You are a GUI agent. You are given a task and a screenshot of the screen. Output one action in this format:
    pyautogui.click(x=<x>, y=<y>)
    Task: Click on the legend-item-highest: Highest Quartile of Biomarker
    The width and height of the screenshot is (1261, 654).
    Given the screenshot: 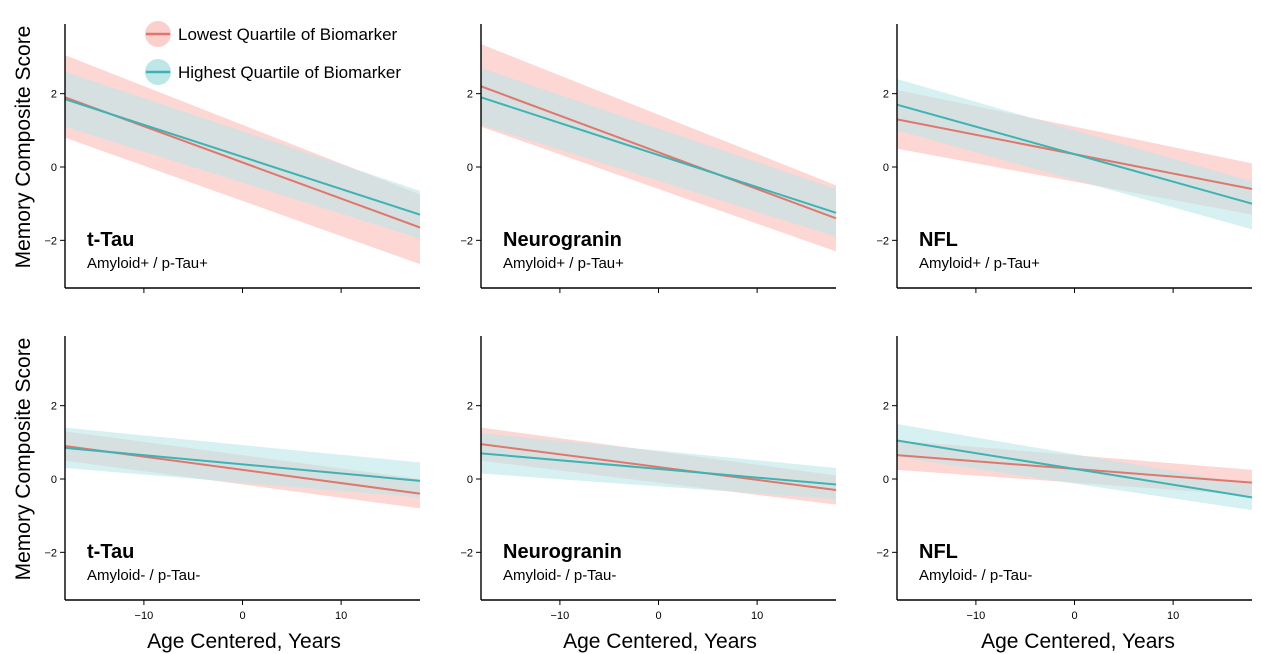 What is the action you would take?
    pyautogui.click(x=273, y=72)
    